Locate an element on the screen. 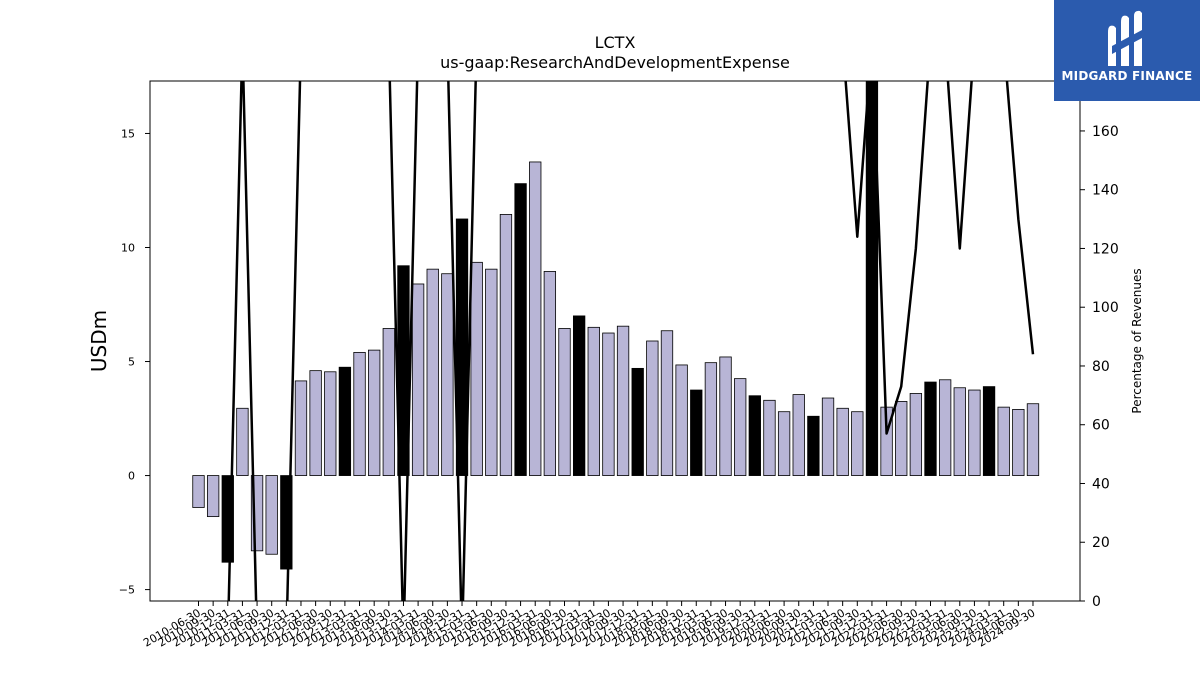 The width and height of the screenshot is (1200, 675). y-tick-label-right: 80 is located at coordinates (1101, 367).